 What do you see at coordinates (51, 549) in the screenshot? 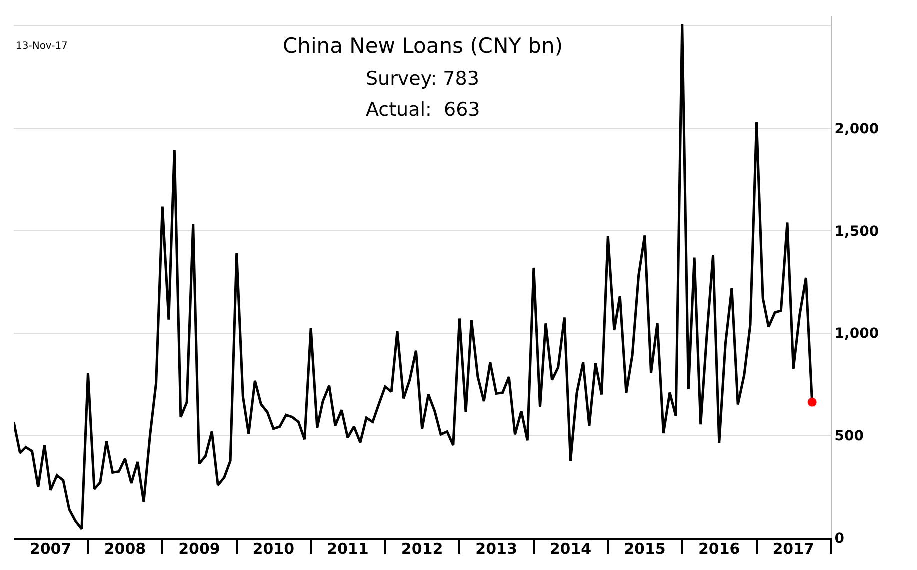
I see `x-tick-label: 2007` at bounding box center [51, 549].